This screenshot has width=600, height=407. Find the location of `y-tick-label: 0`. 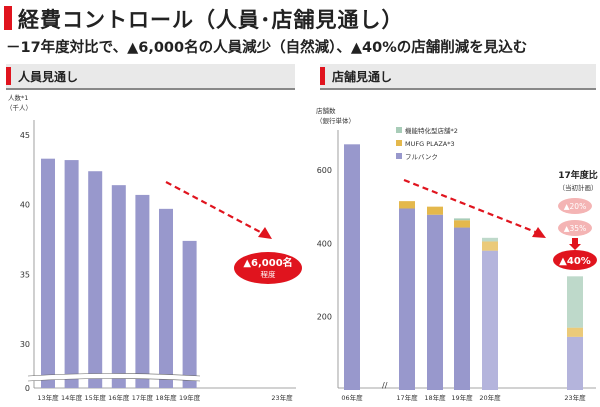

y-tick-label: 0 is located at coordinates (27, 388).